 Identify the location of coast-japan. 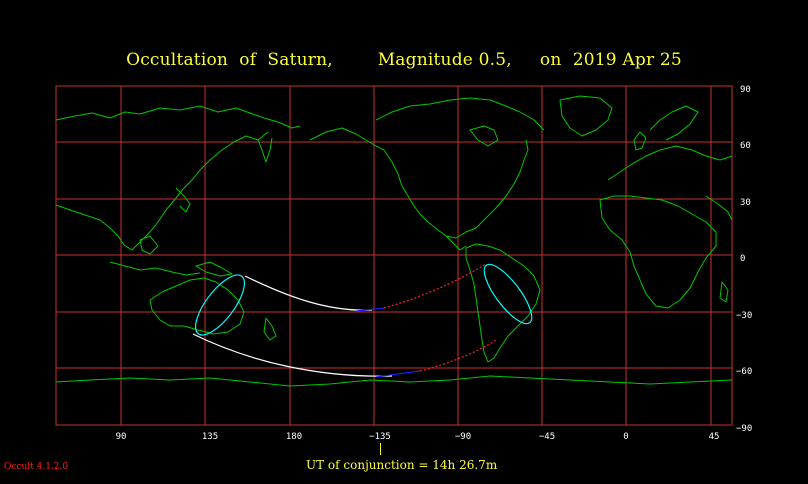
(183, 200).